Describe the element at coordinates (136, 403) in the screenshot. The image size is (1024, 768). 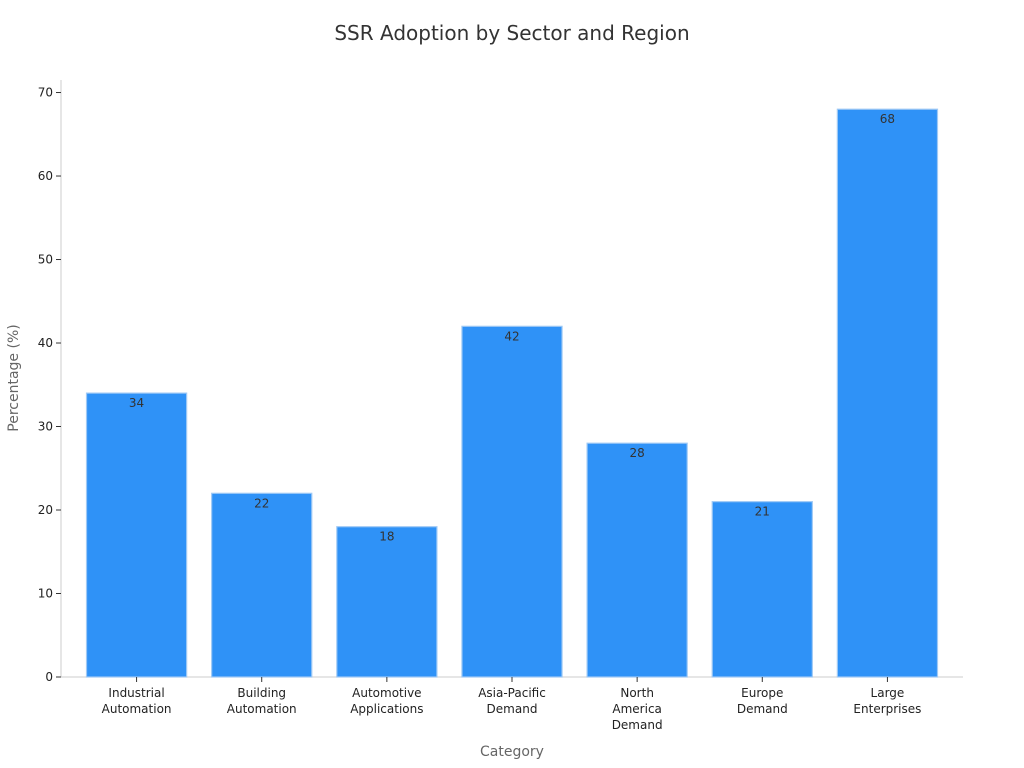
I see `bar-value-label: 34` at that location.